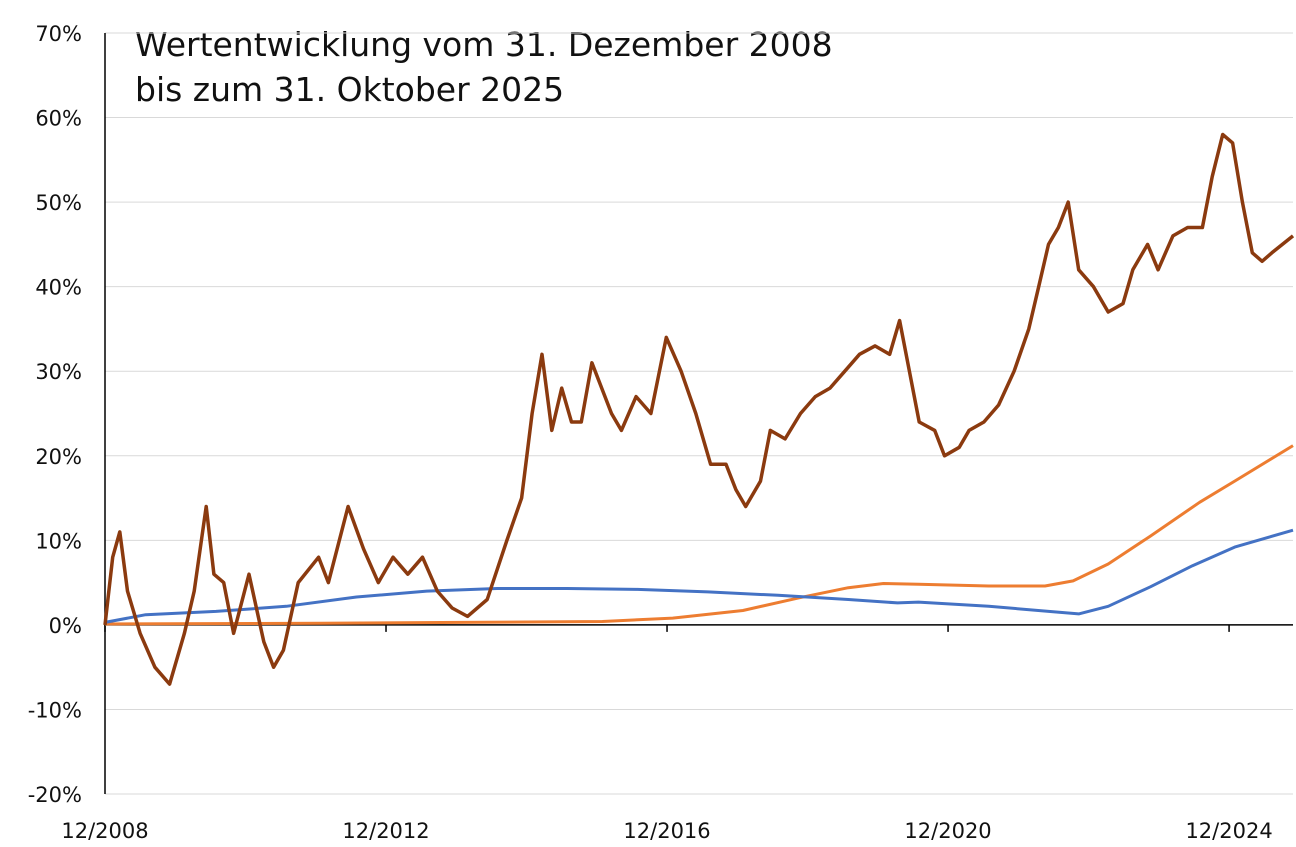 This screenshot has height=847, width=1296. Describe the element at coordinates (666, 831) in the screenshot. I see `x-tick-label: 12/2016` at that location.